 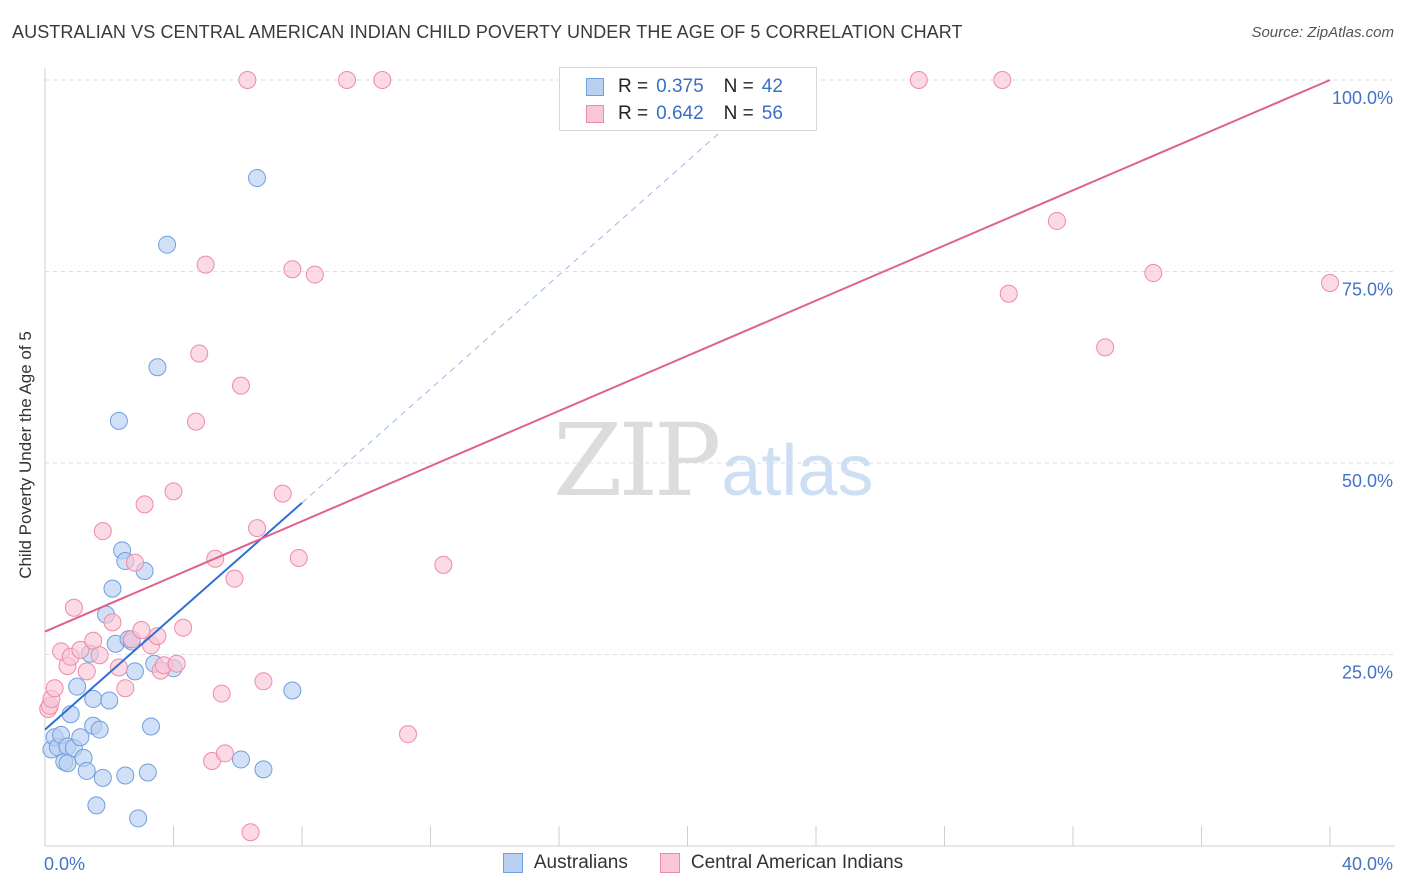 I want to click on correlation-legend: R = 0.375 N = 42 R = 0.642 N = 56, so click(x=688, y=99).